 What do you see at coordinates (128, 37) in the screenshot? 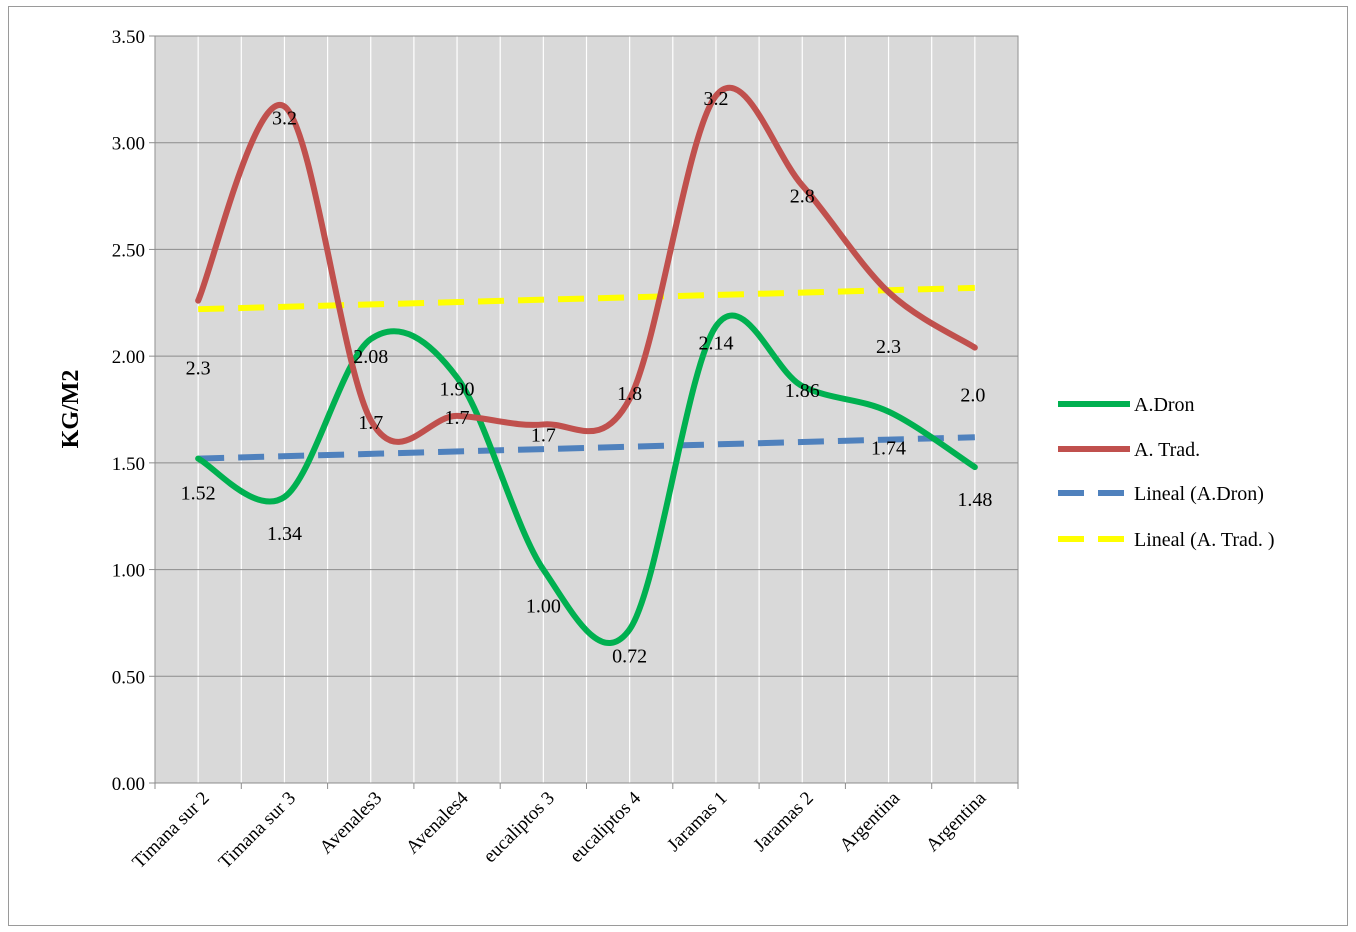
I see `y-tick-label: 3.50` at bounding box center [128, 37].